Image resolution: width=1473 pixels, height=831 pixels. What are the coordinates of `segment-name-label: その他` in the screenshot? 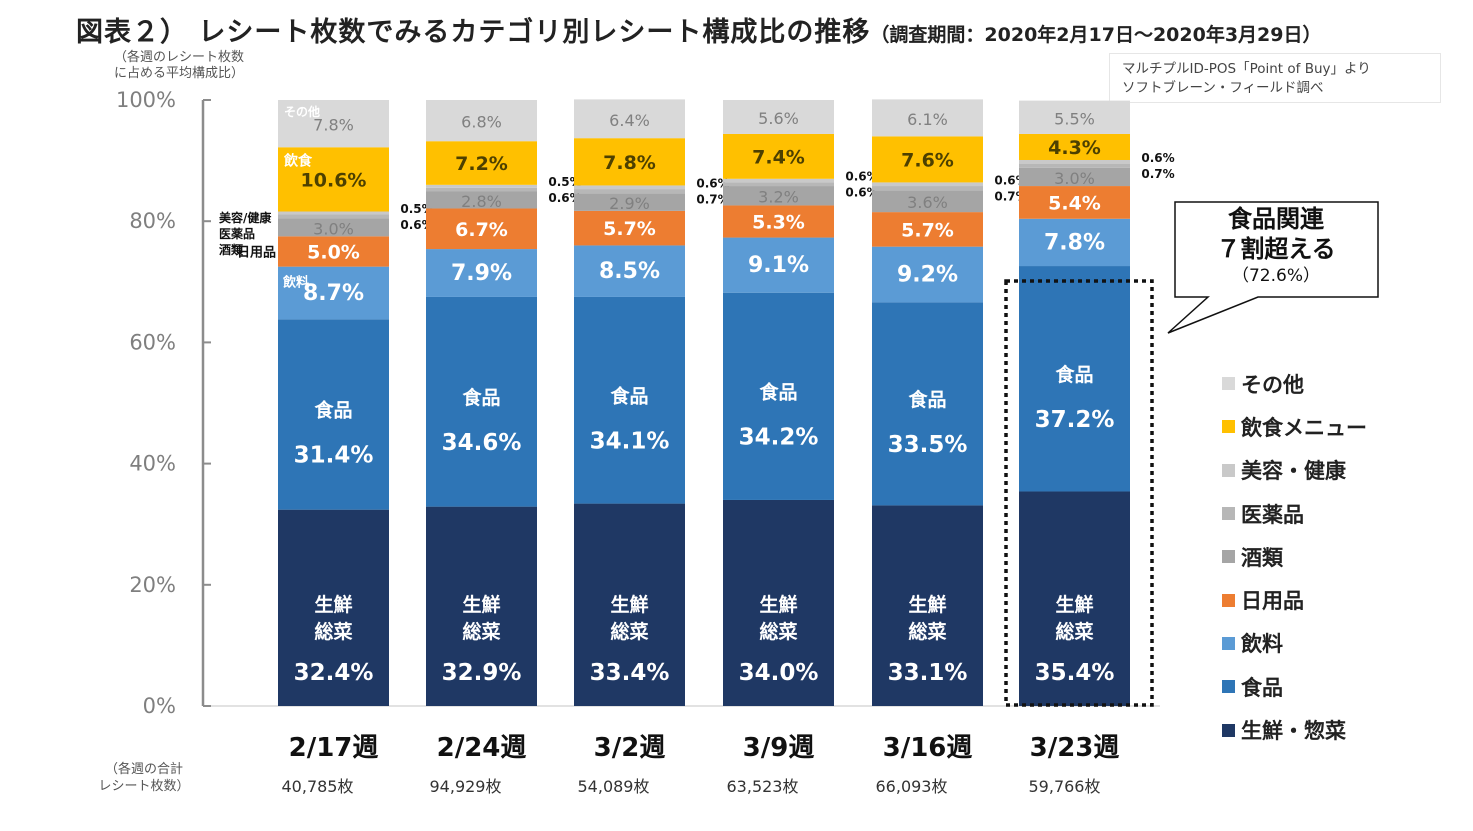 It's located at (302, 111).